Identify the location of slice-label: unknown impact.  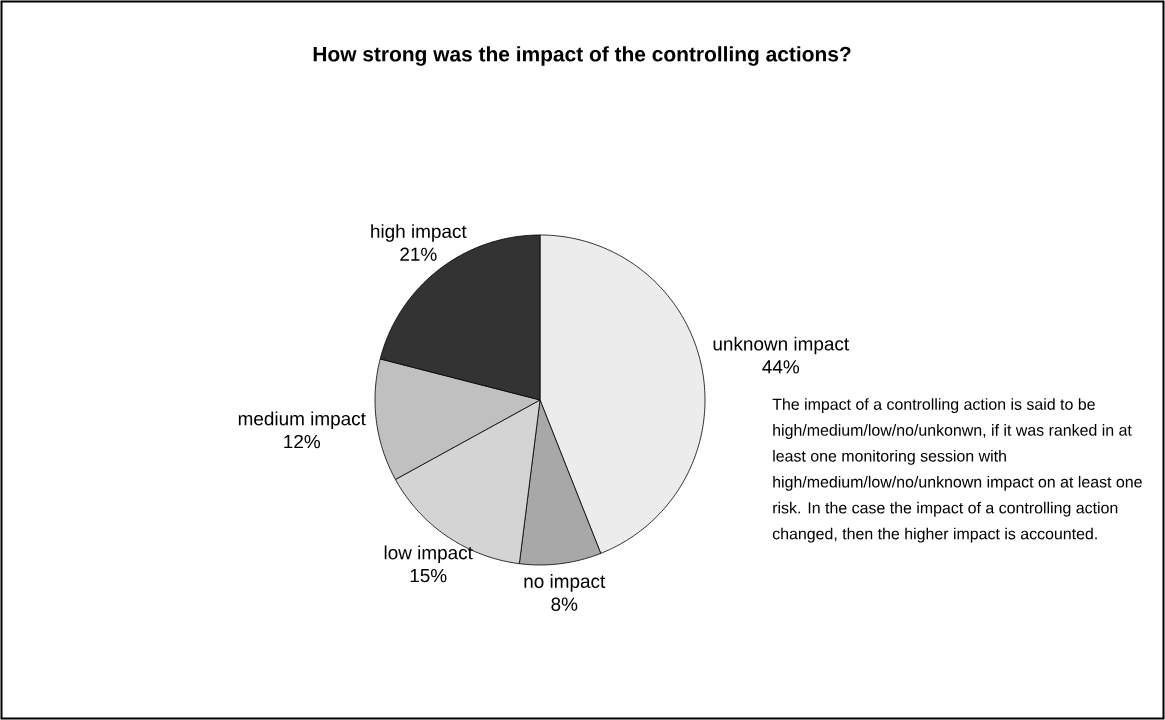
(781, 345).